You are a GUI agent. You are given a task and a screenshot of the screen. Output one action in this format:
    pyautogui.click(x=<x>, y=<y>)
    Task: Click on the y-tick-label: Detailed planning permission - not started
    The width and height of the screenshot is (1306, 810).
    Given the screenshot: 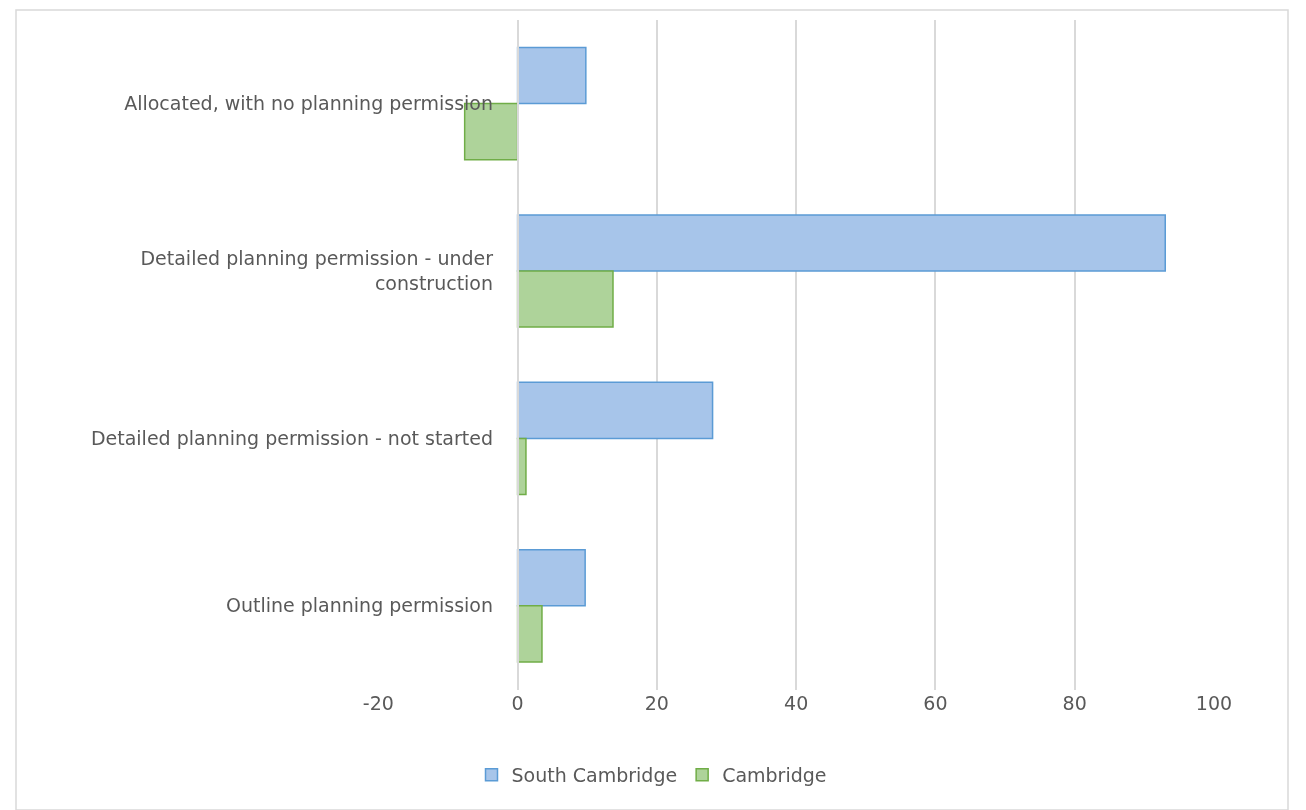 What is the action you would take?
    pyautogui.click(x=292, y=438)
    